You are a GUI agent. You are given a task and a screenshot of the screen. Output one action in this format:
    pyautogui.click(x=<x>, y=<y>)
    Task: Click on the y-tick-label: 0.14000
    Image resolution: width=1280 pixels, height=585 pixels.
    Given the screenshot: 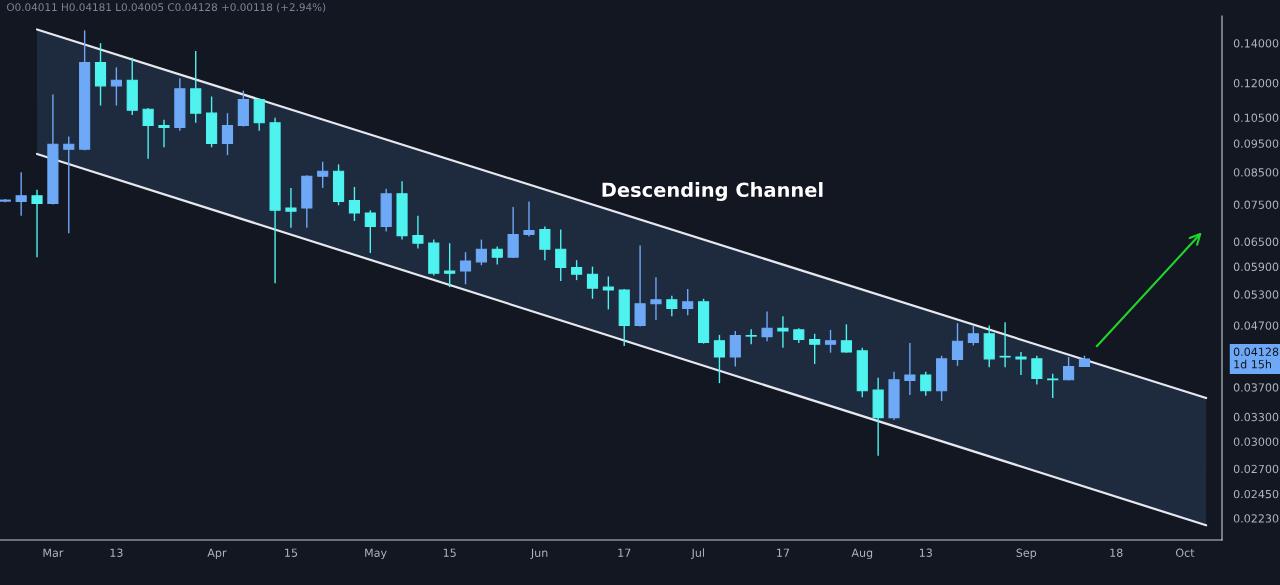 What is the action you would take?
    pyautogui.click(x=1256, y=43)
    